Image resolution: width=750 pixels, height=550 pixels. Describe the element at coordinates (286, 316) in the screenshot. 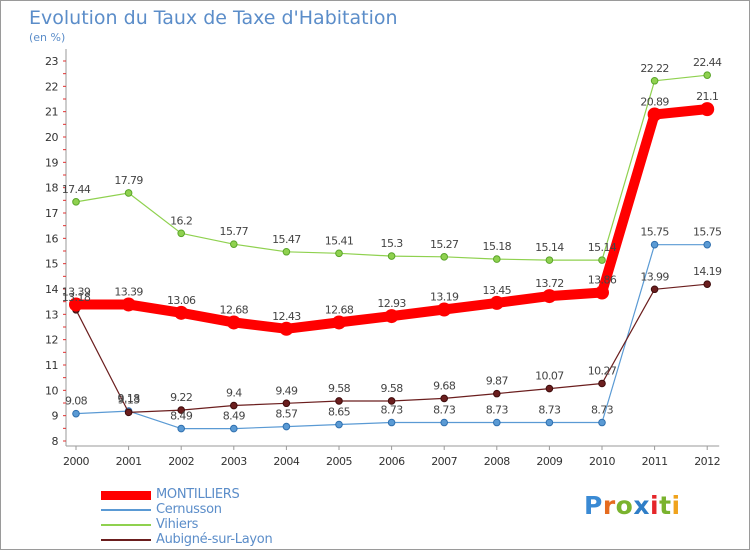

I see `data-label: 12.43` at that location.